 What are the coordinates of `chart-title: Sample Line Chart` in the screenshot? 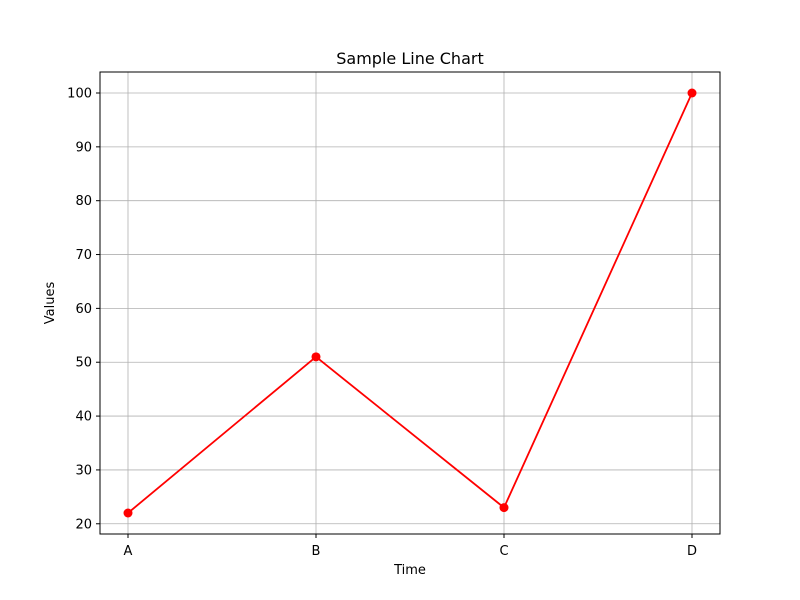 It's located at (409, 58).